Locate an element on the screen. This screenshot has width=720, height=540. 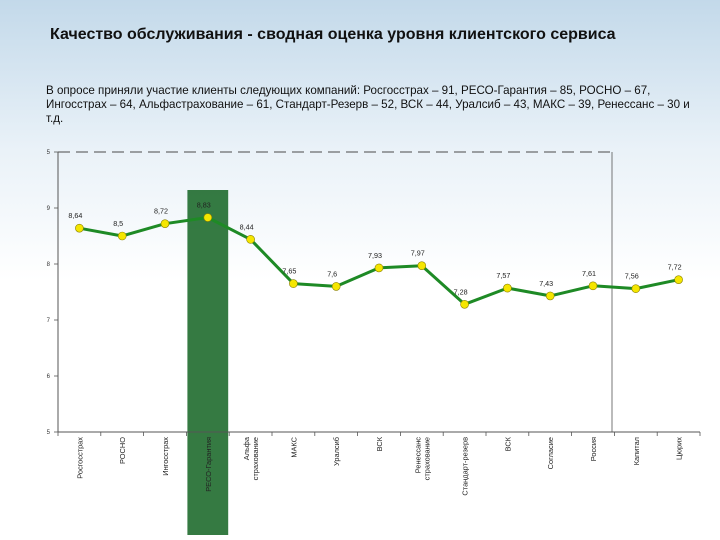
category-label: РЕСО-Гарантия is located at coordinates (208, 464).